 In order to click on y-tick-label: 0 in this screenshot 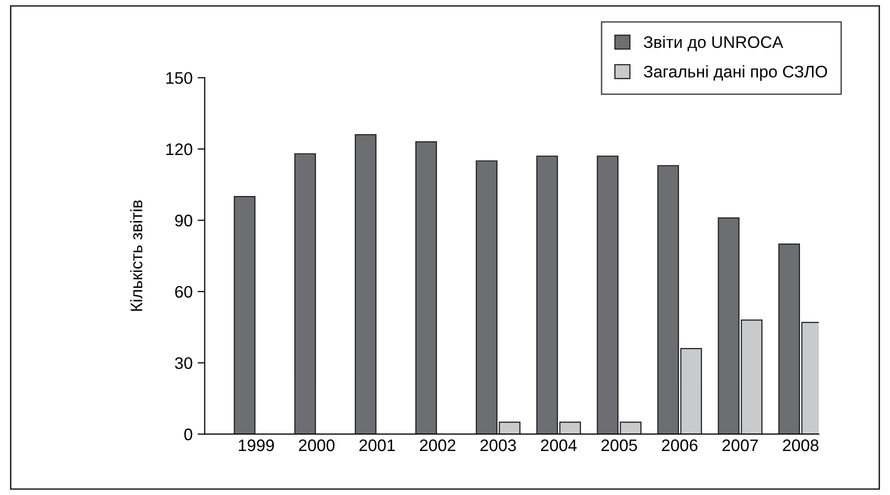, I will do `click(188, 434)`.